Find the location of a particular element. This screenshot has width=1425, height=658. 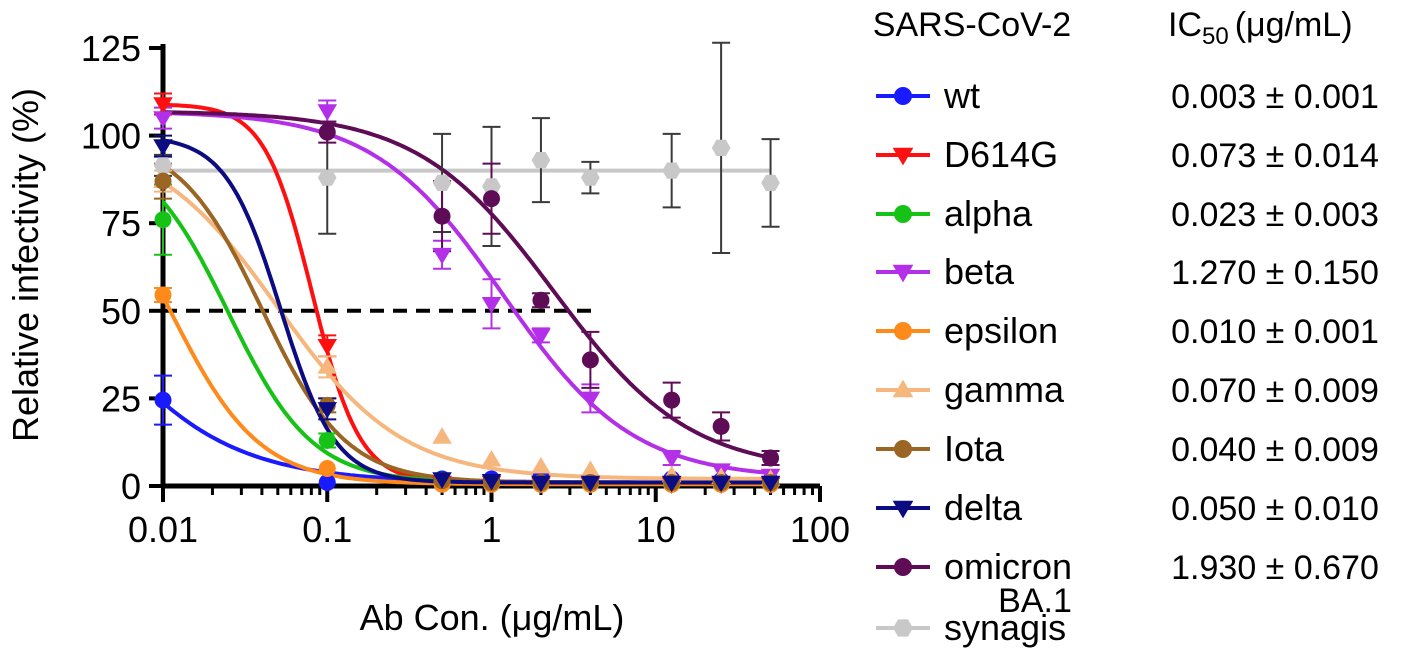

ic50-value-beta: 1.270 ± 0.150 is located at coordinates (1275, 273).